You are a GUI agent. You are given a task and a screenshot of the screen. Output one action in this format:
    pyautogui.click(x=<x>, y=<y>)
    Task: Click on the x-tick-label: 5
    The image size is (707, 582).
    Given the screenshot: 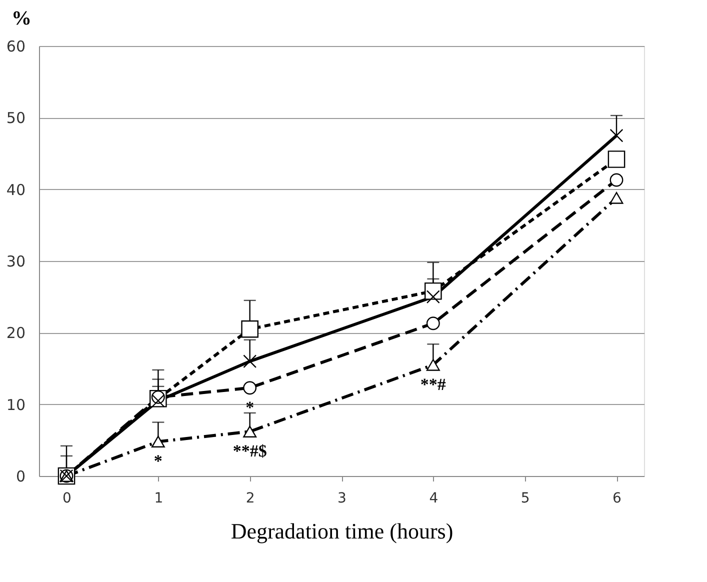 What is the action you would take?
    pyautogui.click(x=525, y=498)
    